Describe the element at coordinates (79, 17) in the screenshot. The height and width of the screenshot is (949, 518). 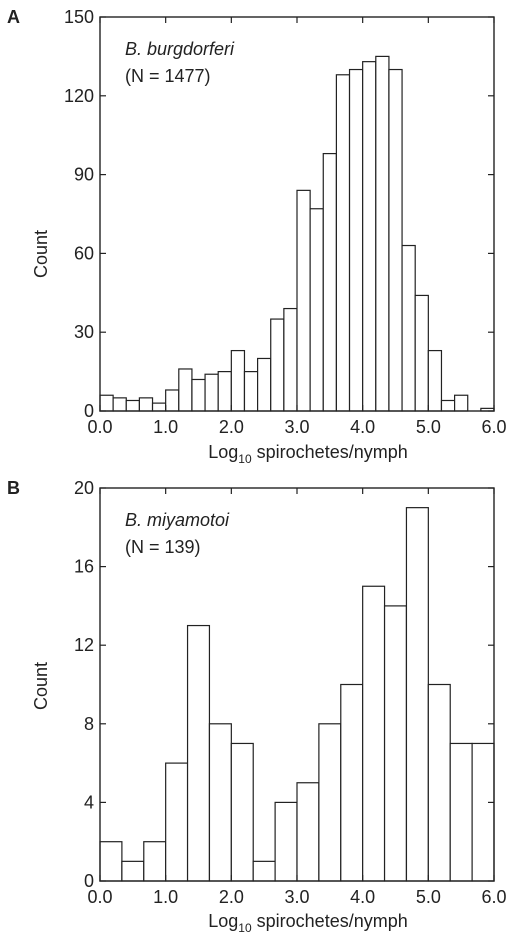
I see `panel-a-y-tick-label: 150` at that location.